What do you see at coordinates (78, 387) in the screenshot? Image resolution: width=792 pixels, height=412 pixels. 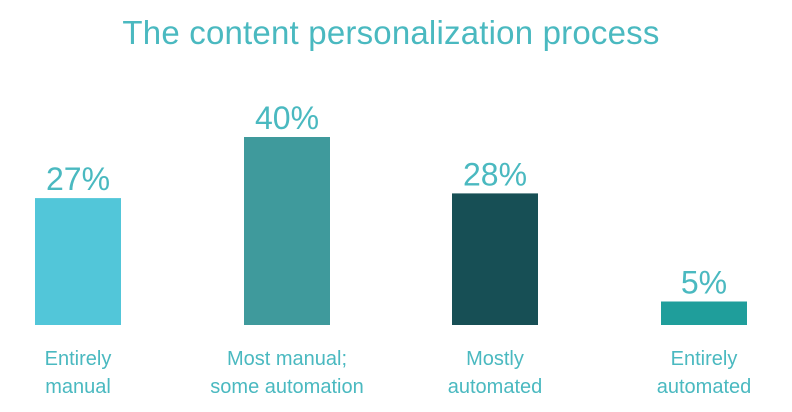 I see `category-label-1-line-2: manual` at bounding box center [78, 387].